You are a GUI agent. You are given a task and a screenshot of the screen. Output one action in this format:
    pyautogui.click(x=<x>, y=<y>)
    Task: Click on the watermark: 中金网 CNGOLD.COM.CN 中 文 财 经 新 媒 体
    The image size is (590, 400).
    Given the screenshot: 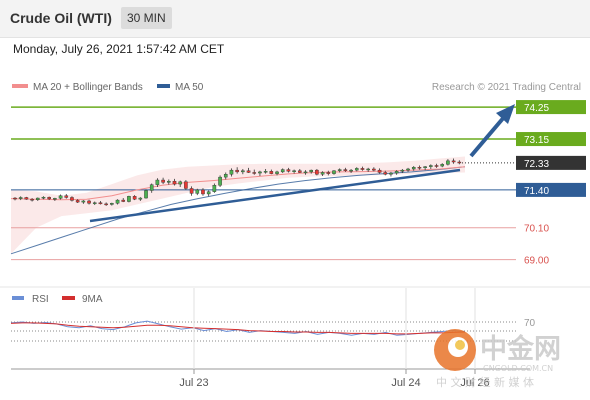 What is the action you would take?
    pyautogui.click(x=497, y=359)
    